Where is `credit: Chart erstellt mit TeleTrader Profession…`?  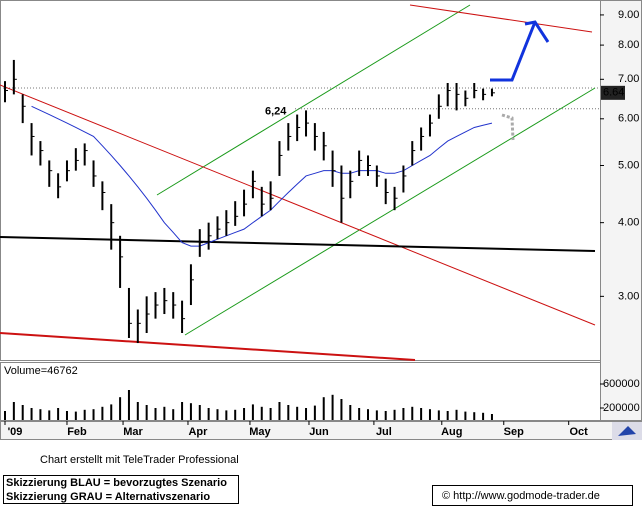 credit: Chart erstellt mit TeleTrader Profession… is located at coordinates (139, 460).